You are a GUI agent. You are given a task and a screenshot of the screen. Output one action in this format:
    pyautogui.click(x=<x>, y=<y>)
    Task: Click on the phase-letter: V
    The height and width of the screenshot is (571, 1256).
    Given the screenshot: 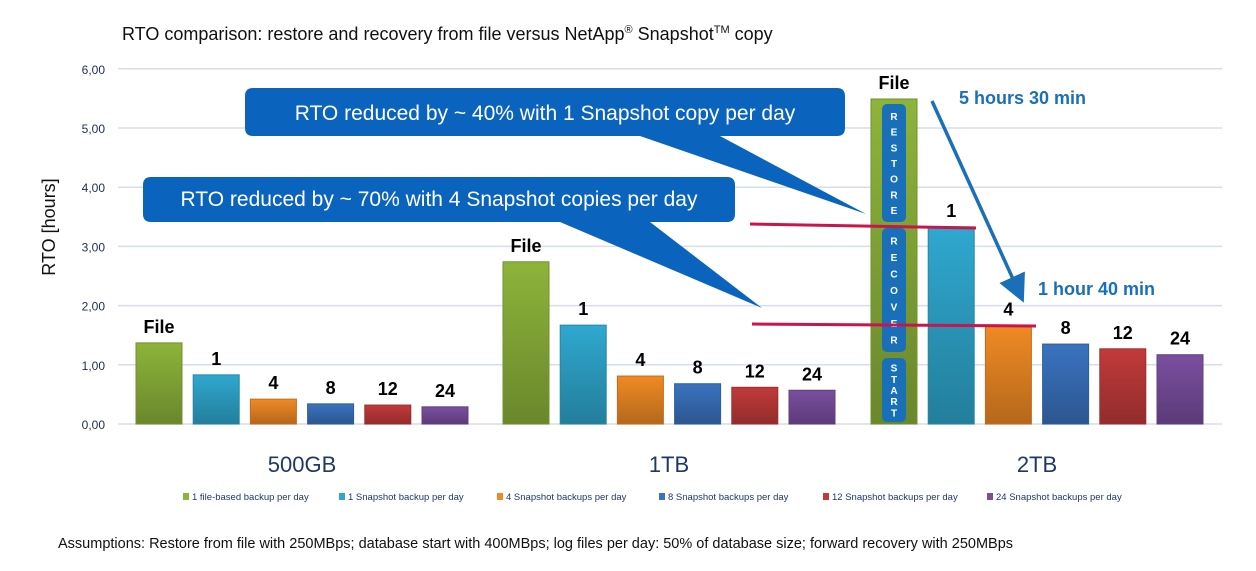 What is the action you would take?
    pyautogui.click(x=894, y=308)
    